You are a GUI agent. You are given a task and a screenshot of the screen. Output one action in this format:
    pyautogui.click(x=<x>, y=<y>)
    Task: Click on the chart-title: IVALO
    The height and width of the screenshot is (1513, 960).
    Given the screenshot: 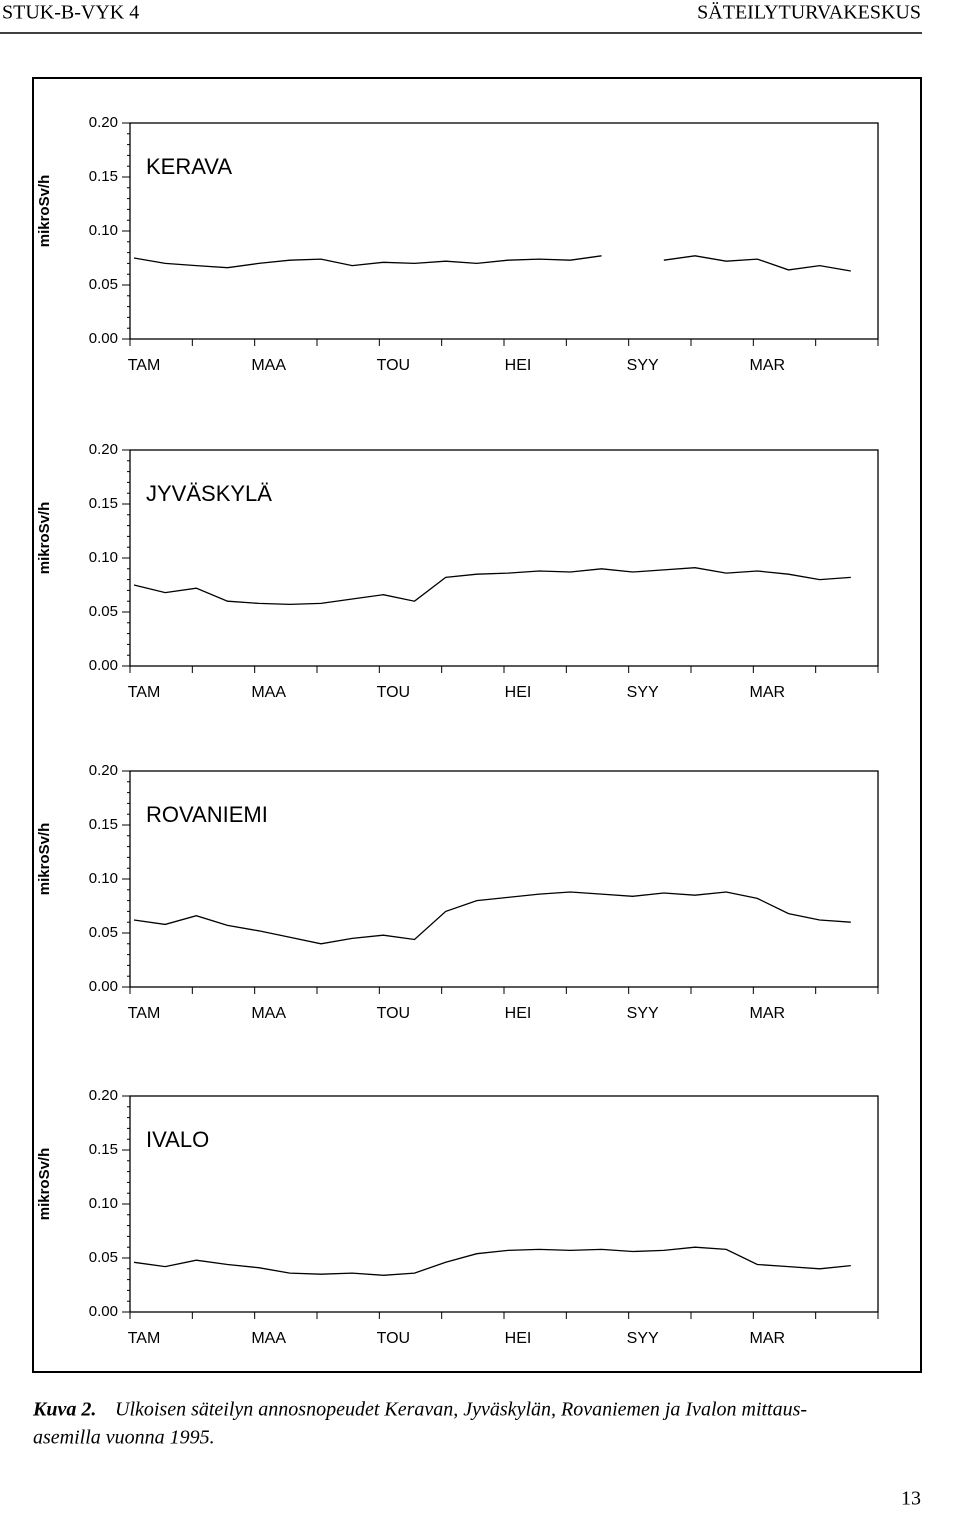 What is the action you would take?
    pyautogui.click(x=177, y=1139)
    